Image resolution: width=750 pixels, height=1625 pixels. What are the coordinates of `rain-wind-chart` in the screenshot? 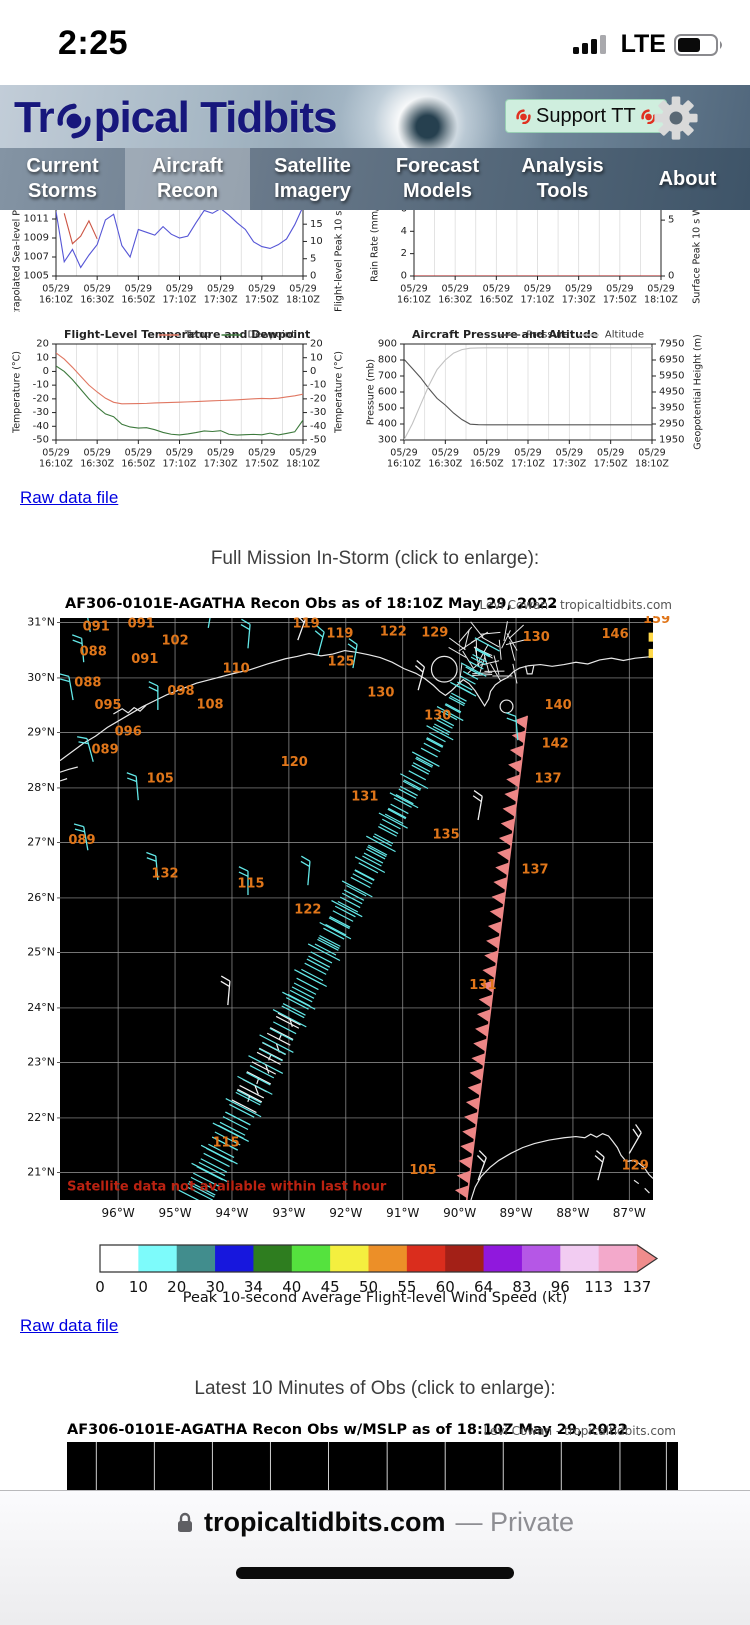 It's located at (534, 261).